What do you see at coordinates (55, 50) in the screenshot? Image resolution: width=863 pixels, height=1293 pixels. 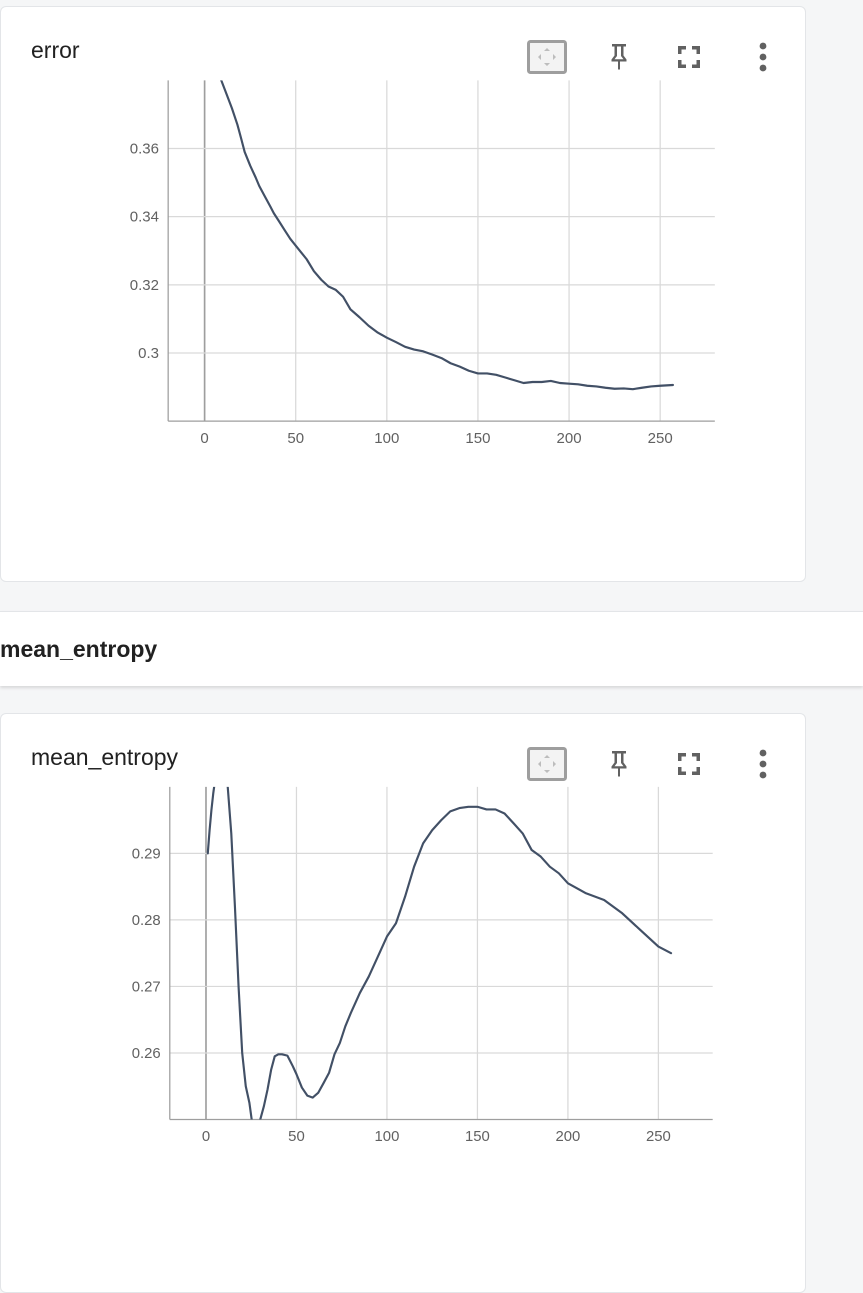 I see `chart-card-title: error` at bounding box center [55, 50].